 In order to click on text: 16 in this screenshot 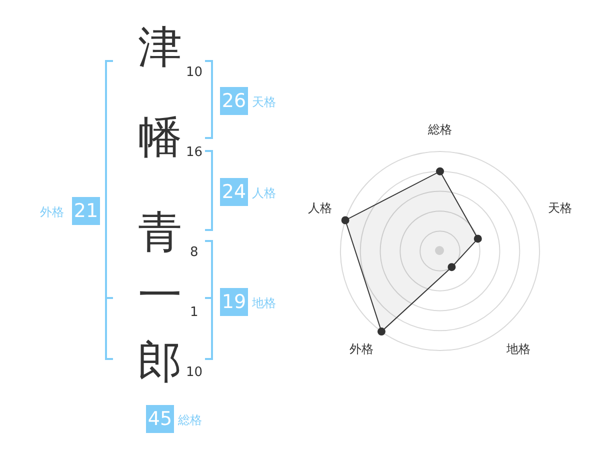, I will do `click(194, 152)`.